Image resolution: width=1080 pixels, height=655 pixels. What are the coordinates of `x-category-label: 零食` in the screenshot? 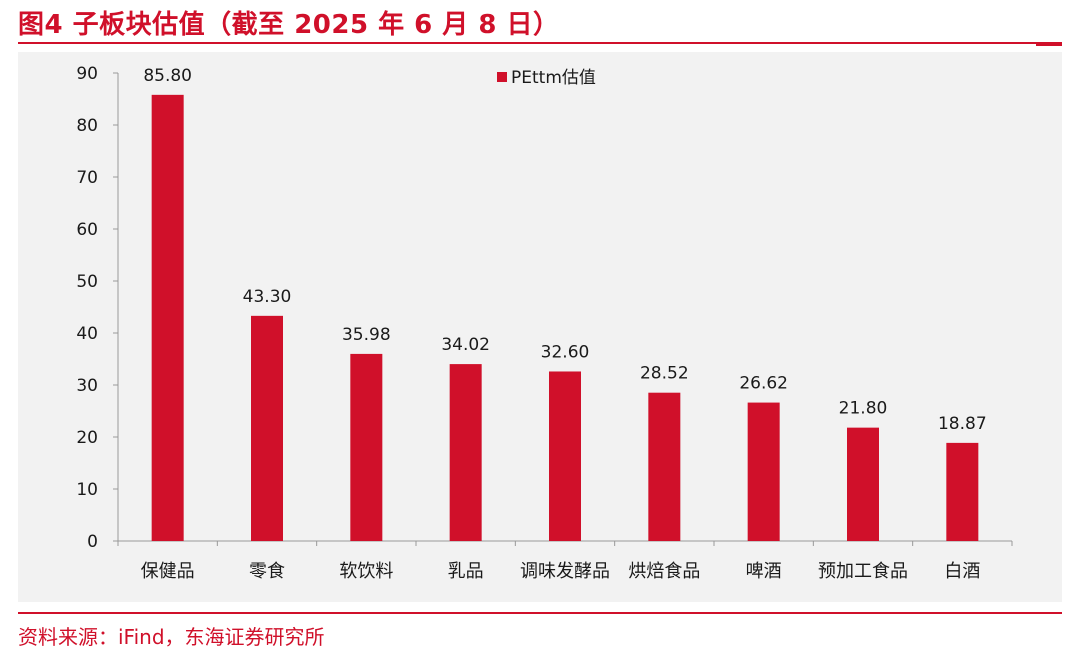 It's located at (267, 571).